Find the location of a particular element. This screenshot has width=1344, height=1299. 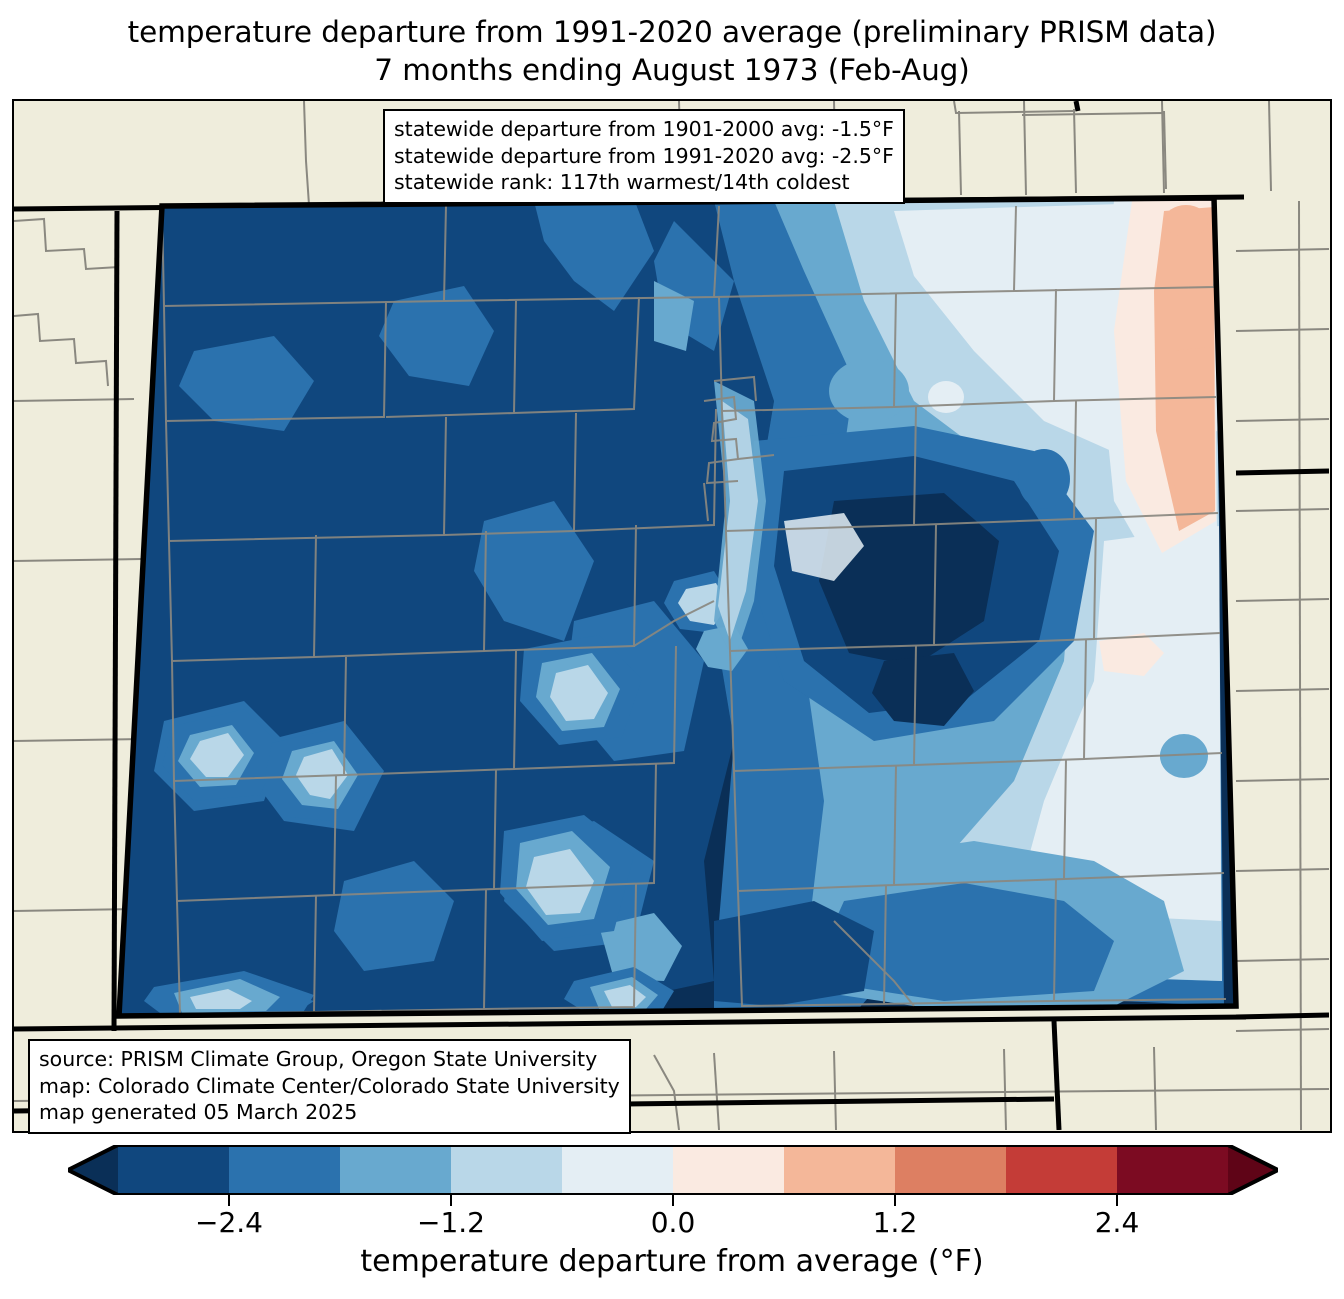

colorbar-tick-label-4: 2.4 is located at coordinates (1117, 1222).